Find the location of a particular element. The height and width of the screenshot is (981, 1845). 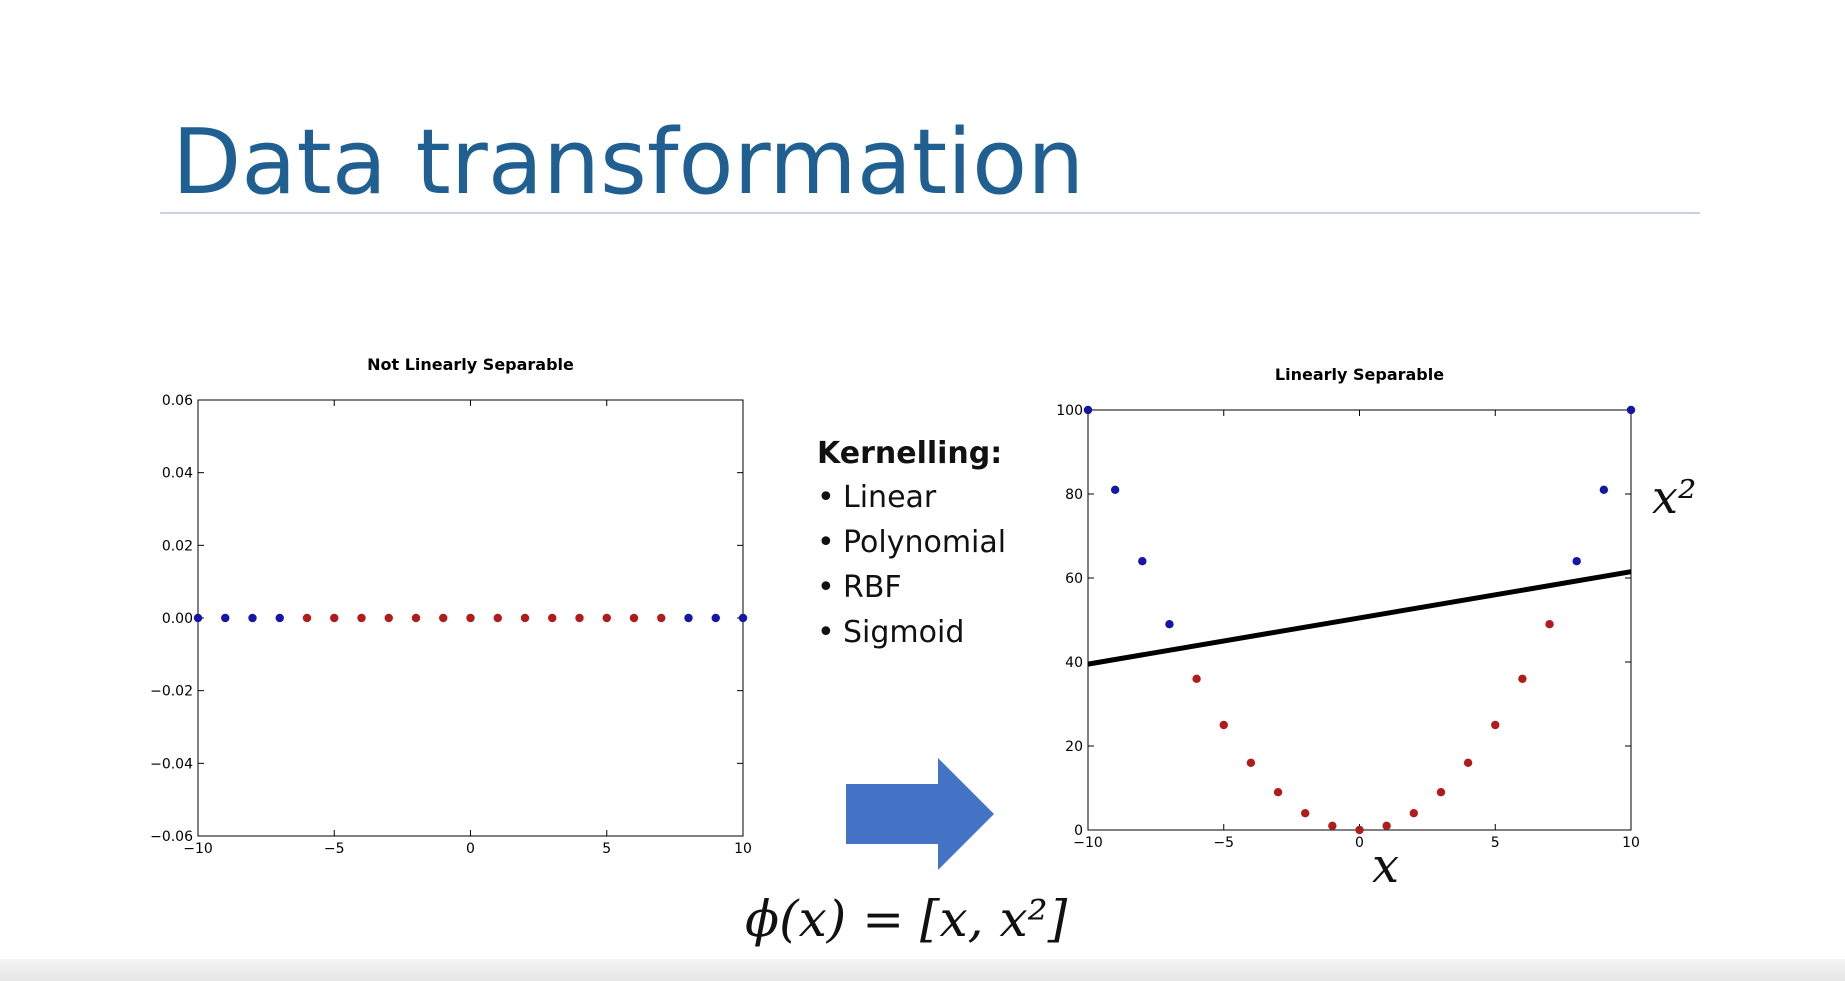

kernel-label: RBF is located at coordinates (872, 587).